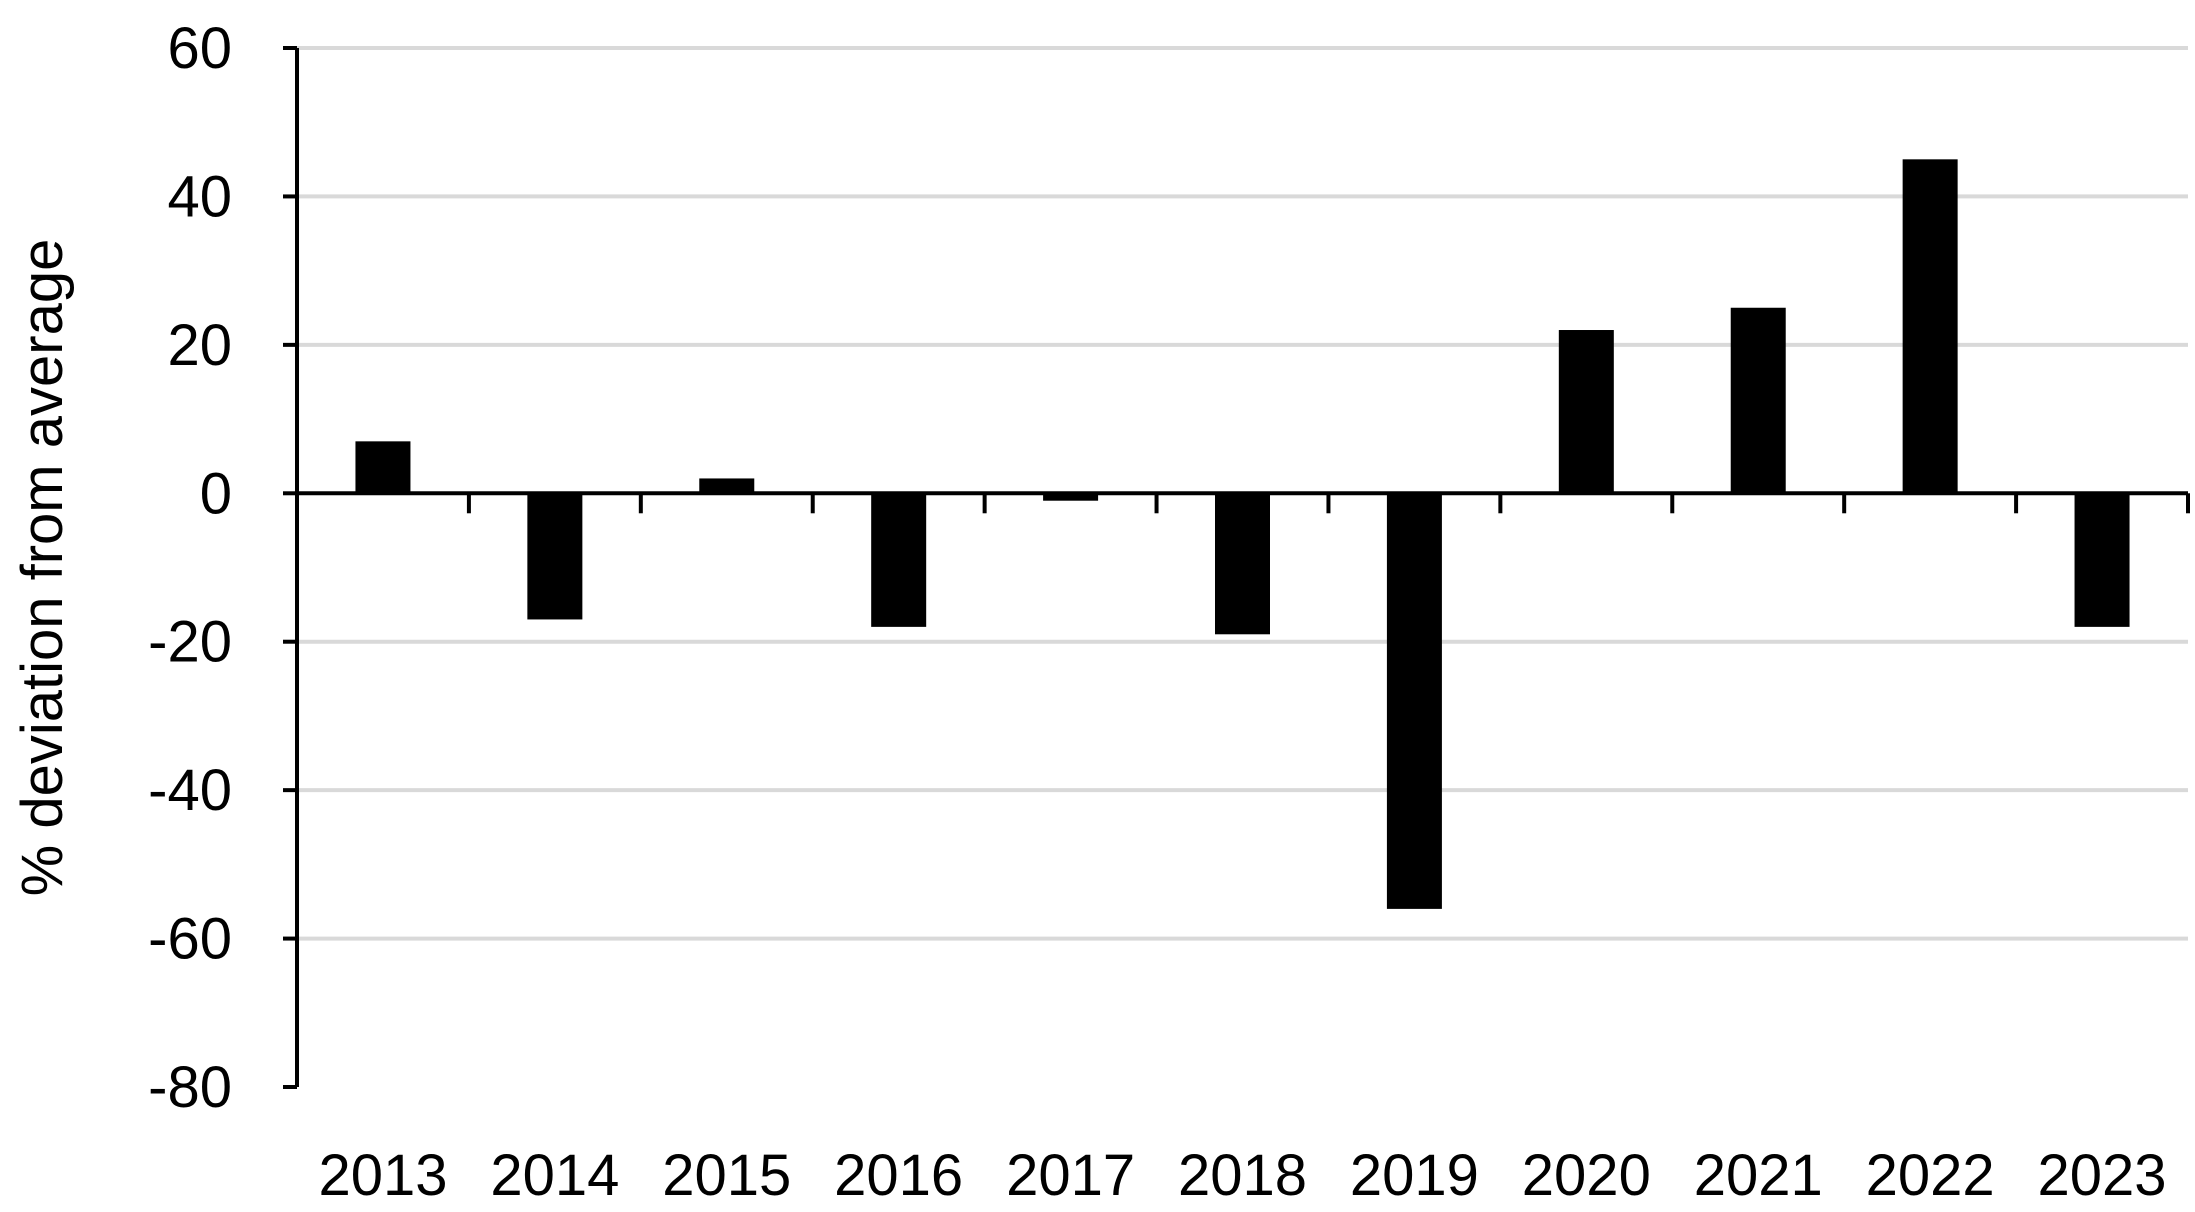 Image resolution: width=2195 pixels, height=1212 pixels. What do you see at coordinates (899, 560) in the screenshot?
I see `bar-2016` at bounding box center [899, 560].